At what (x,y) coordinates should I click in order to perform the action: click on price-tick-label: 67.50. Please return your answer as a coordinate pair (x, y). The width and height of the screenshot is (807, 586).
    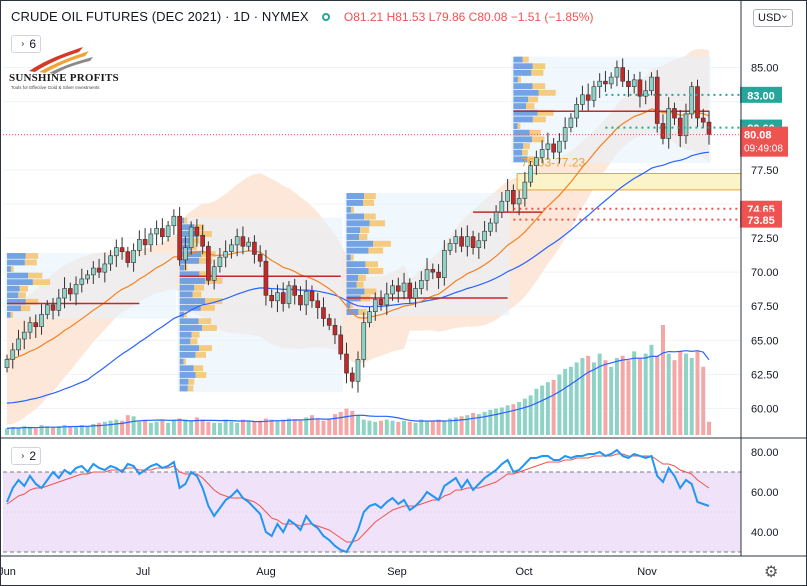
    Looking at the image, I should click on (765, 307).